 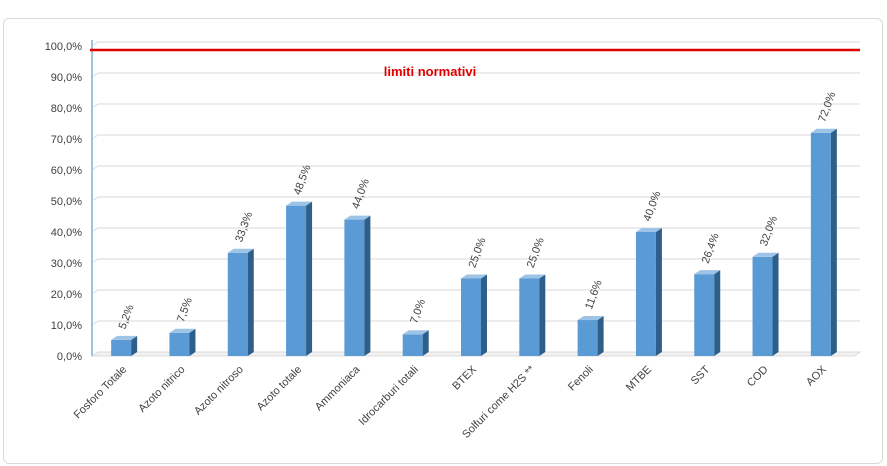 I want to click on data-label: 7,5%, so click(x=185, y=310).